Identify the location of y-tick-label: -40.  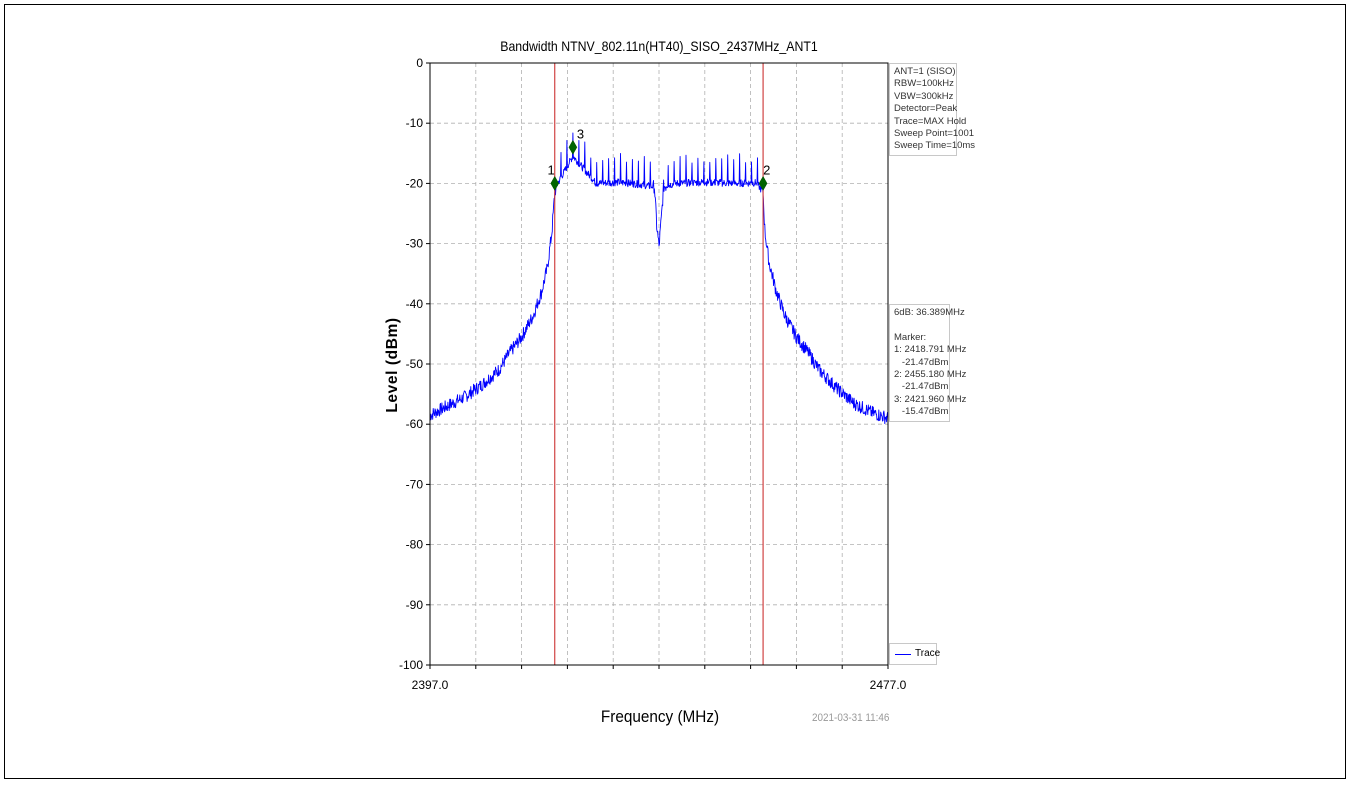
(415, 304).